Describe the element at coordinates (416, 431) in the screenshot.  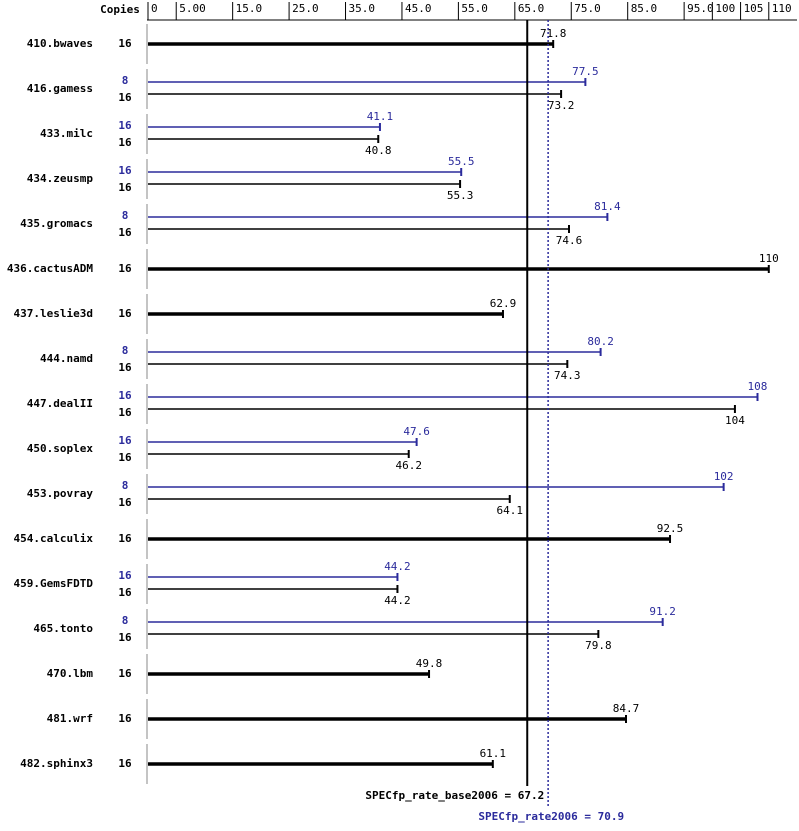
I see `value-label: 47.6` at that location.